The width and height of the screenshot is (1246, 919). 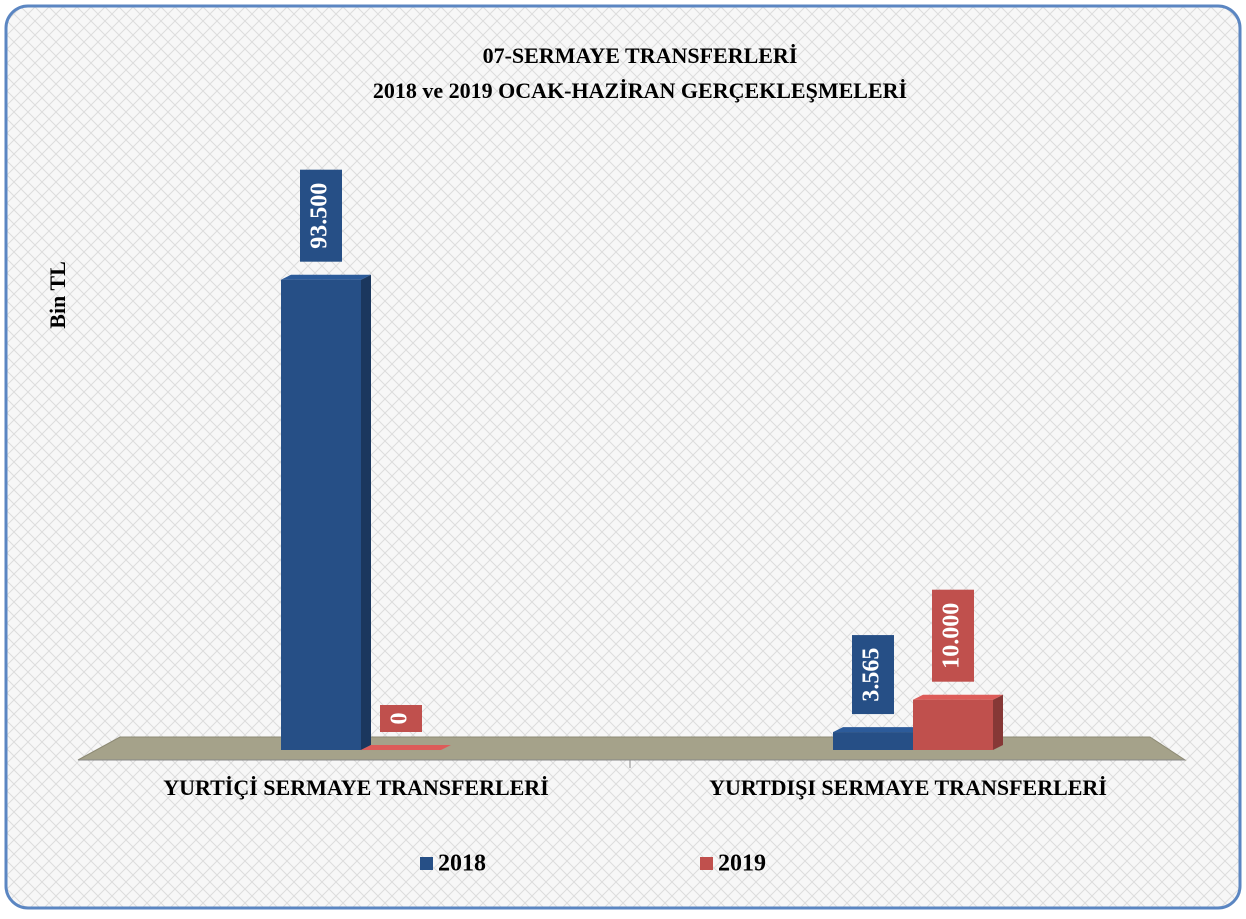 What do you see at coordinates (400, 719) in the screenshot?
I see `value-label: 0` at bounding box center [400, 719].